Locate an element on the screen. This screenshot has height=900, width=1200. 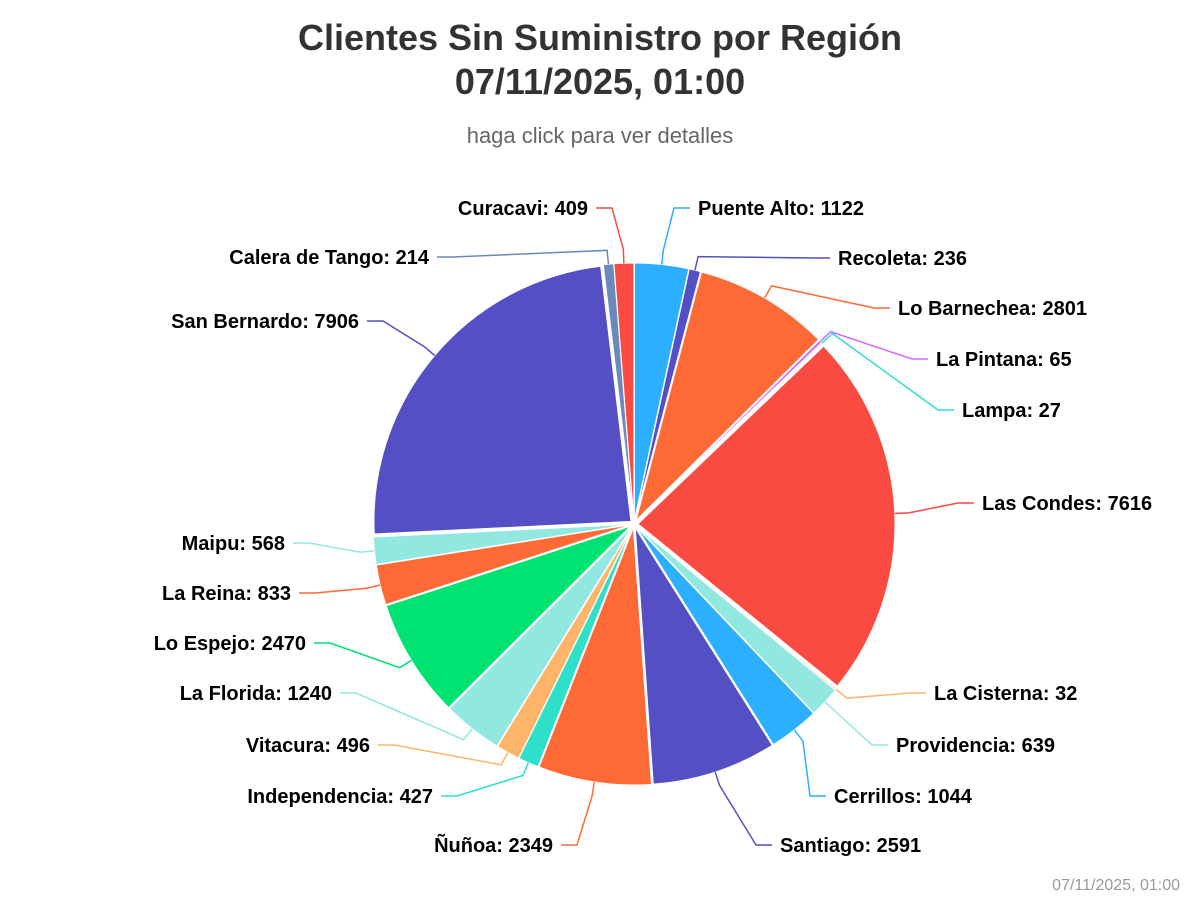
connector-calera-de-tango is located at coordinates (523, 257).